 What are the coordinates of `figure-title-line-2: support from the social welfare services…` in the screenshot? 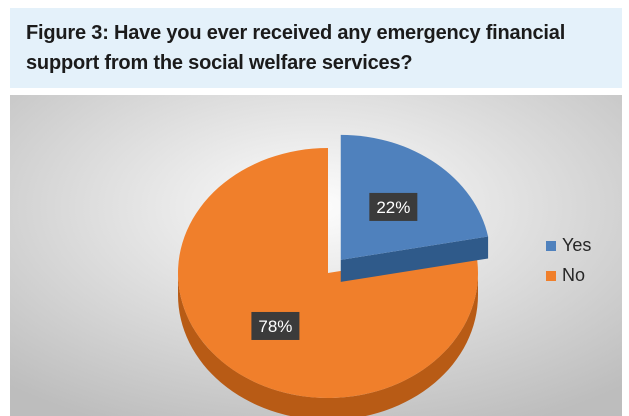 It's located at (321, 63).